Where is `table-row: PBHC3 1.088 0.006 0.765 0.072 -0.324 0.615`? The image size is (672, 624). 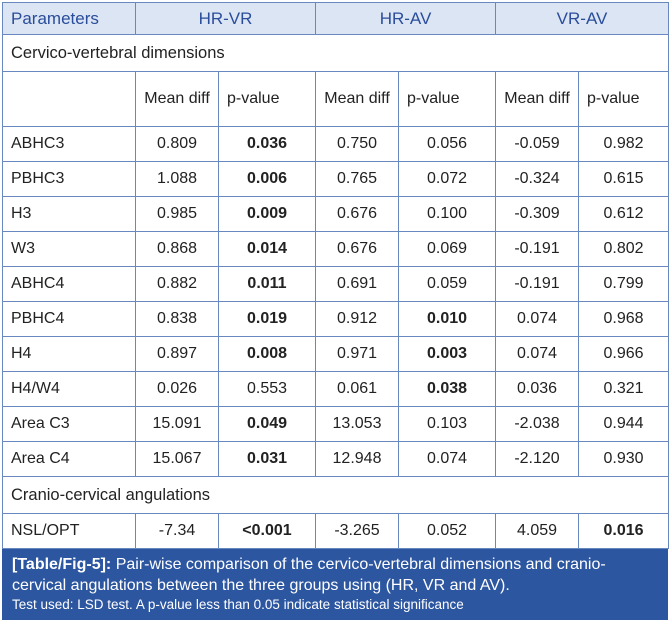 table-row: PBHC3 1.088 0.006 0.765 0.072 -0.324 0.615 is located at coordinates (336, 179).